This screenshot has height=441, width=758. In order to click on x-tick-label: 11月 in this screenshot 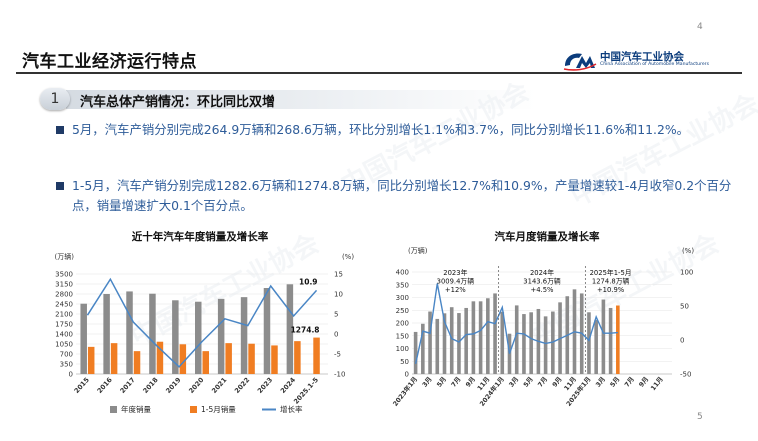, I will do `click(657, 383)`.